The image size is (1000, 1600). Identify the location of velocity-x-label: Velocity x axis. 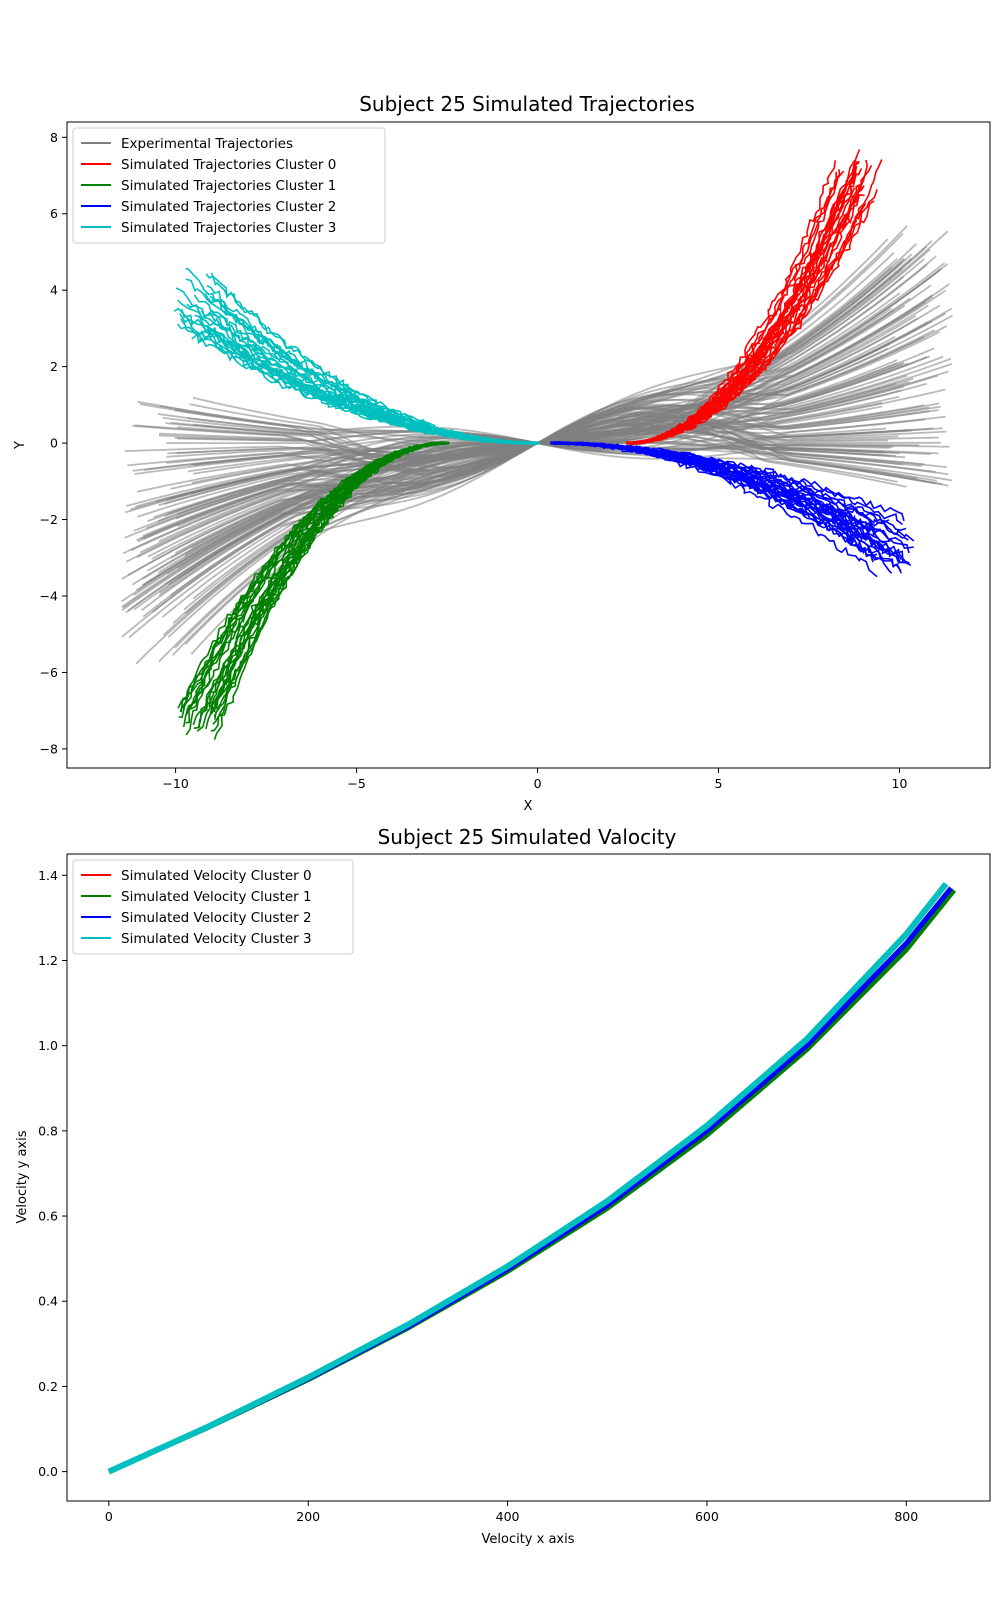
(528, 1539).